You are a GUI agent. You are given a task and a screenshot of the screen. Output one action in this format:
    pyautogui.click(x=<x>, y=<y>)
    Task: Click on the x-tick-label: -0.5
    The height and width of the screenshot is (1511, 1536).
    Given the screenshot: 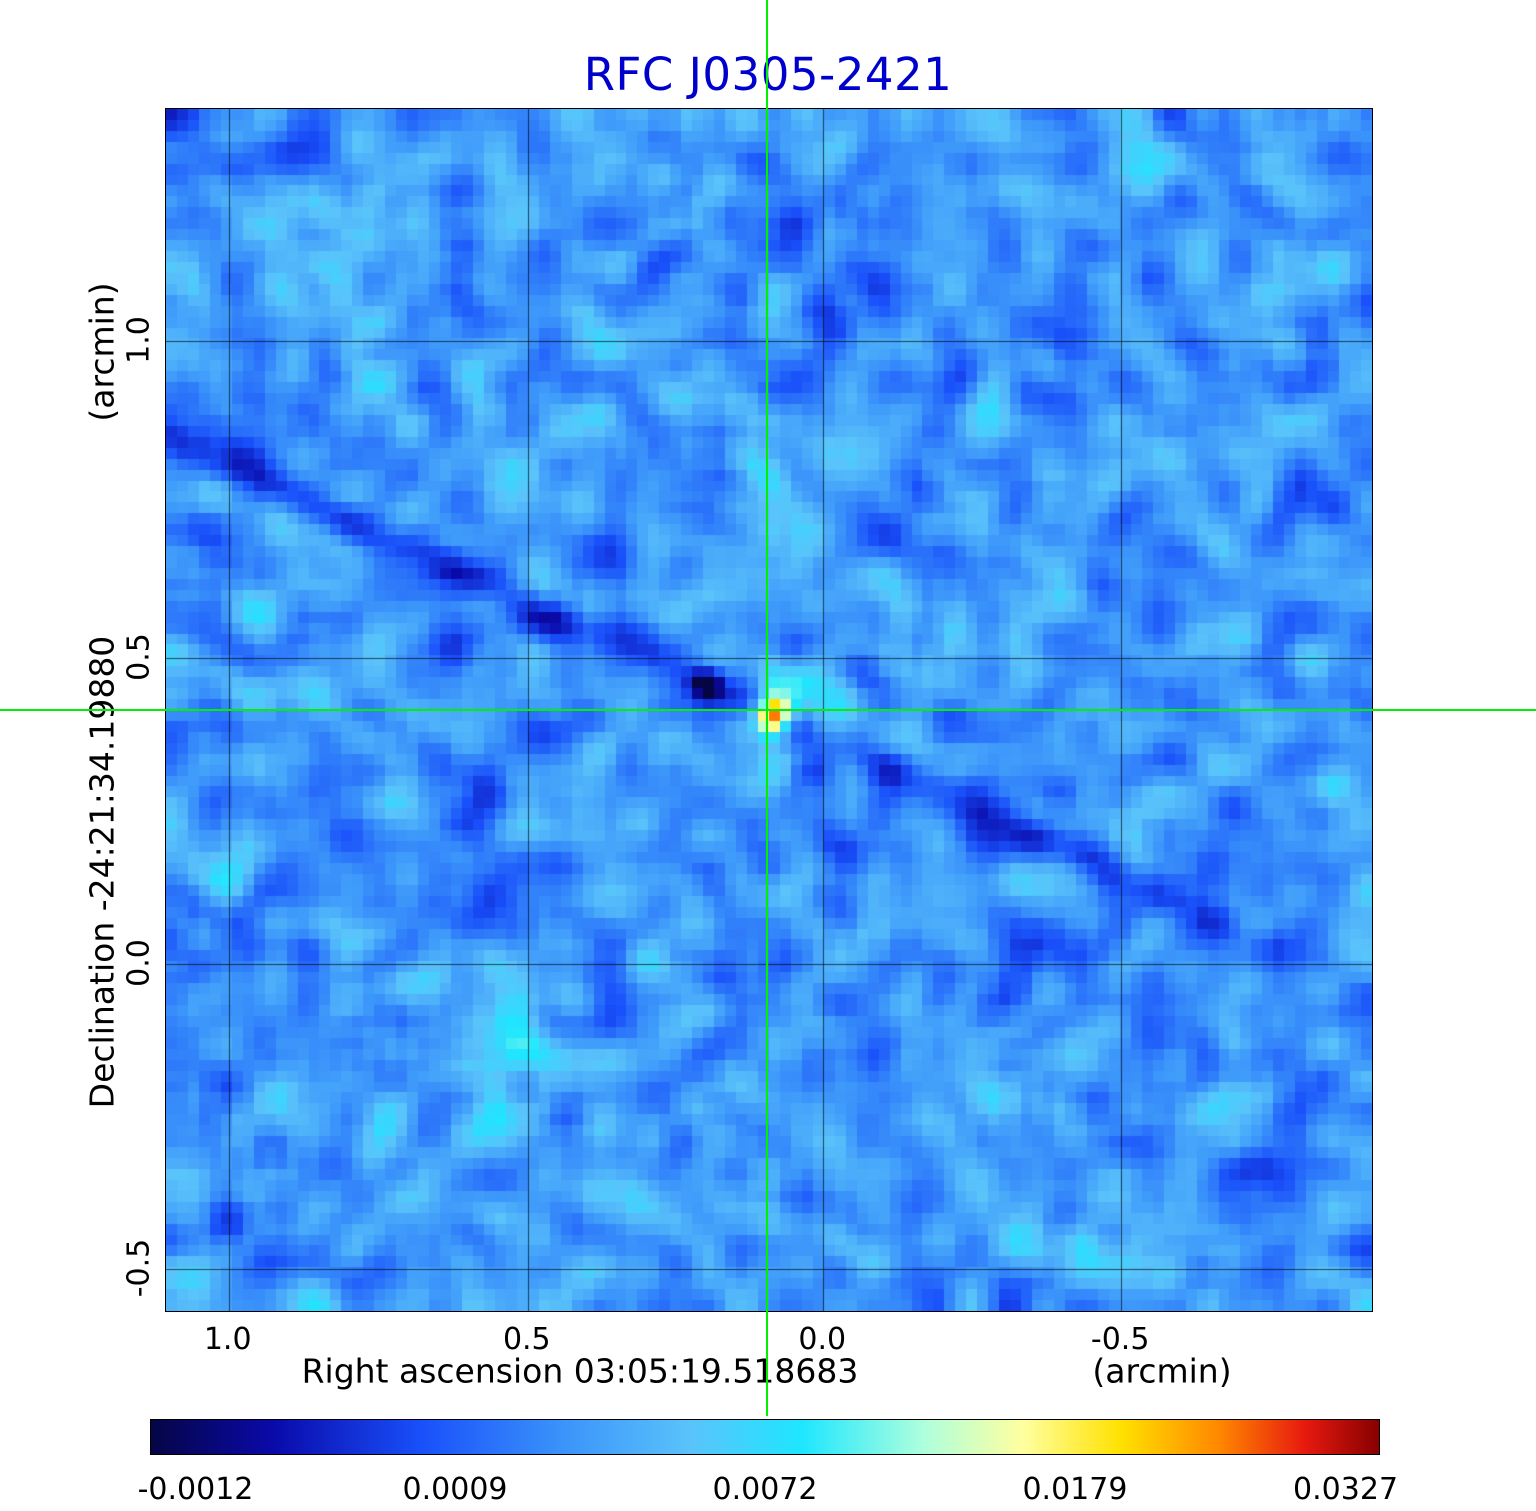 What is the action you would take?
    pyautogui.click(x=1120, y=1339)
    